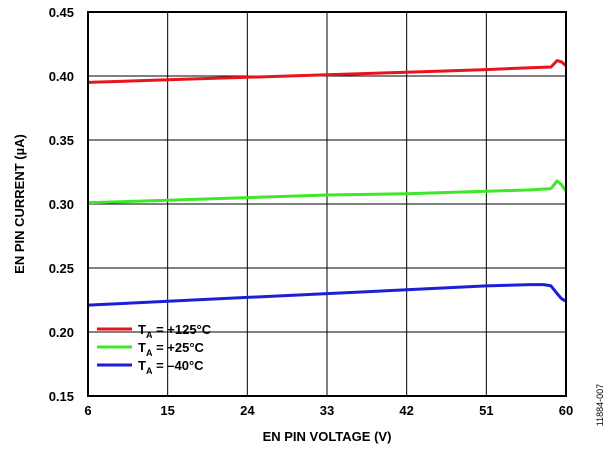  I want to click on y-tick-label: 0.25, so click(61, 268).